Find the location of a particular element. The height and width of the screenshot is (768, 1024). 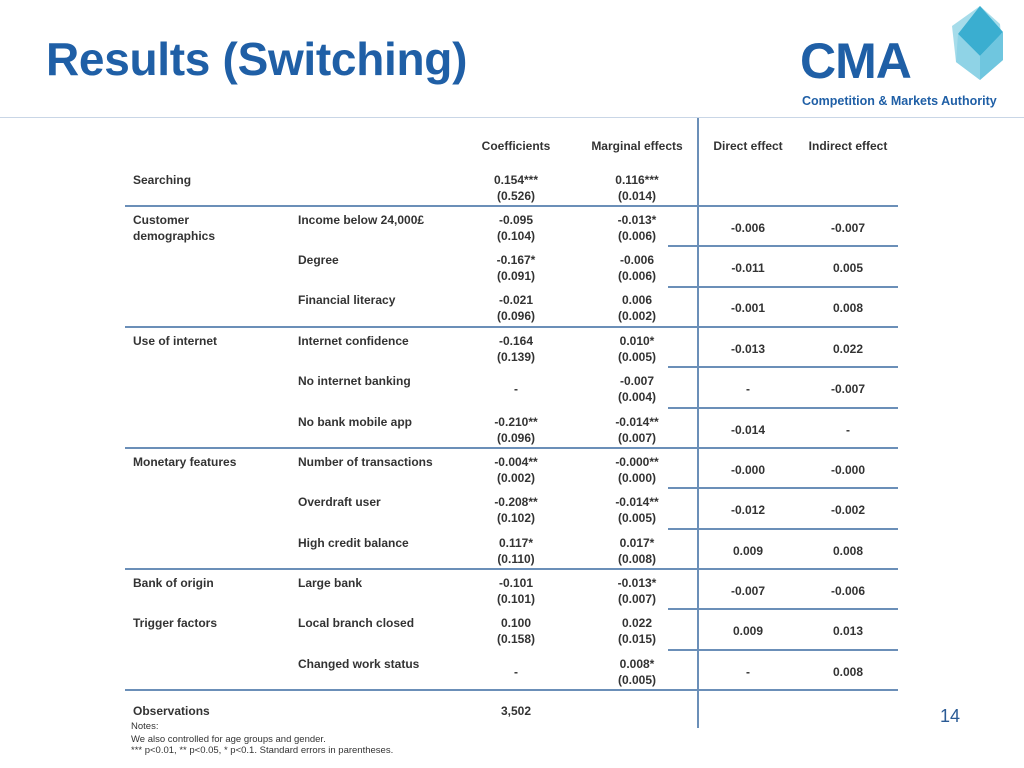

coefficient-se: (0.104) is located at coordinates (516, 236).